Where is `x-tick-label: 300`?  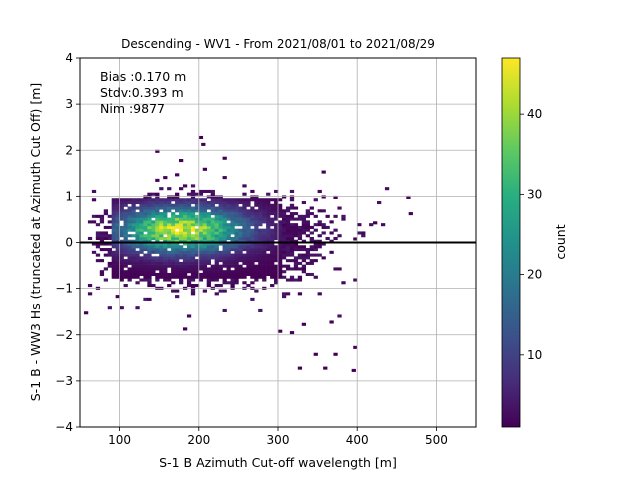
x-tick-label: 300 is located at coordinates (278, 440).